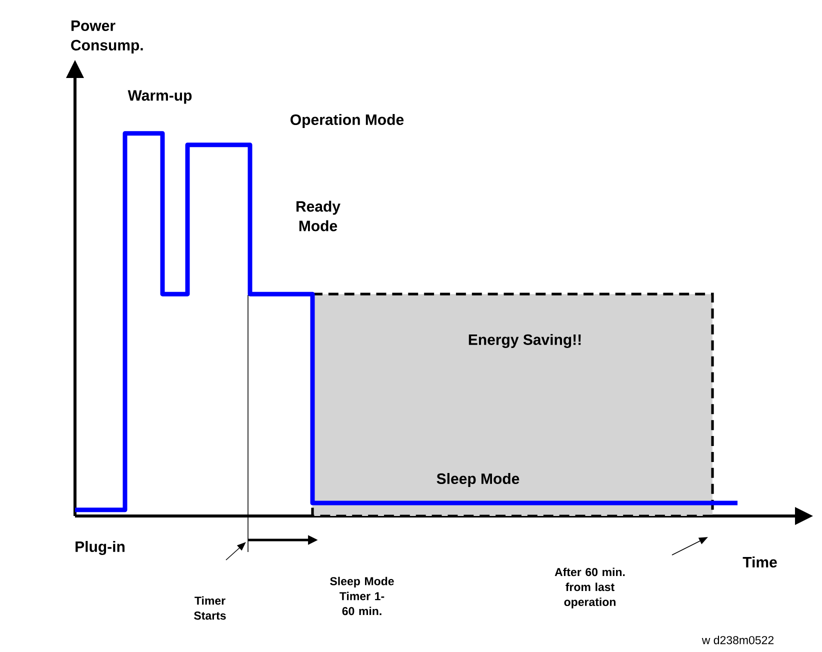 Image resolution: width=822 pixels, height=652 pixels. What do you see at coordinates (524, 341) in the screenshot?
I see `annotation: Energy Saving!!` at bounding box center [524, 341].